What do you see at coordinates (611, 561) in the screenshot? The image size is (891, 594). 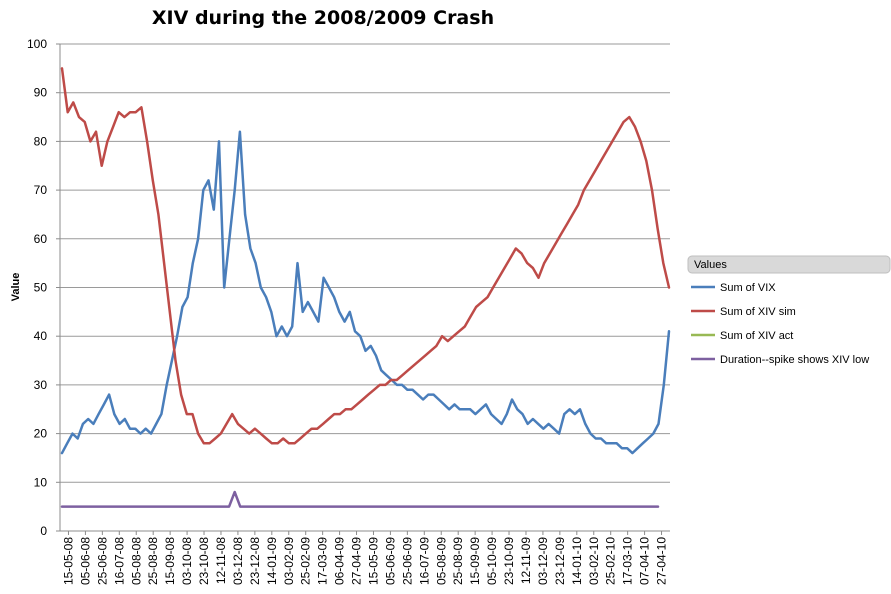 I see `x-tick-label: 25-02-10` at bounding box center [611, 561].